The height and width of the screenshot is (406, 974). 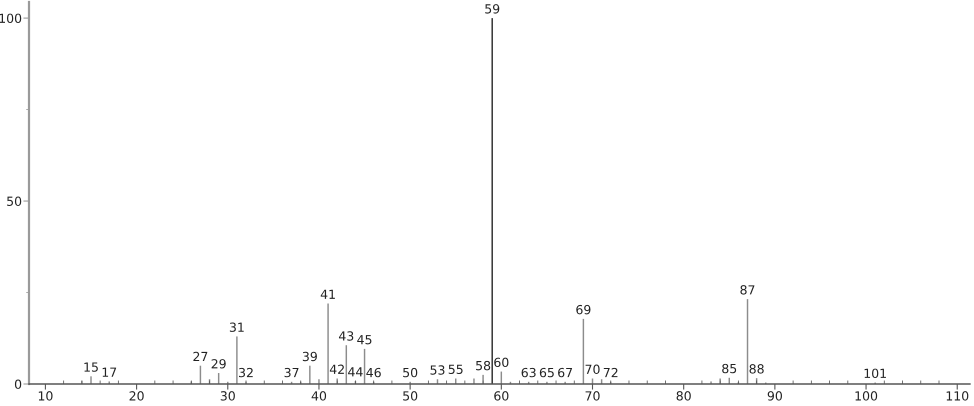 I want to click on annotation: 72, so click(x=611, y=373).